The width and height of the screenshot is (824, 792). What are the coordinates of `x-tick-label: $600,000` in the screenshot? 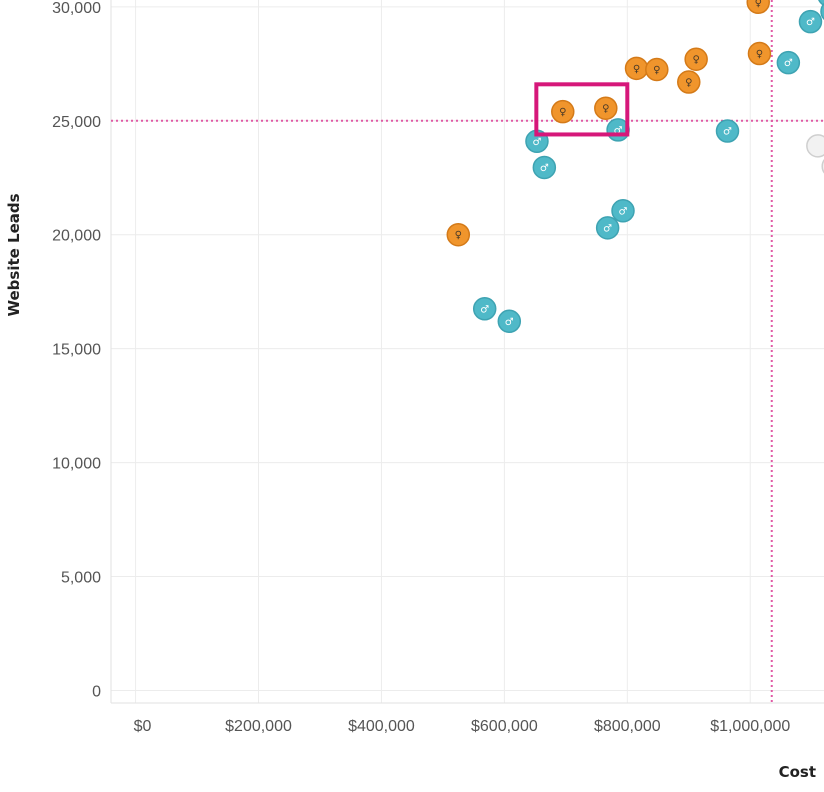 It's located at (504, 726).